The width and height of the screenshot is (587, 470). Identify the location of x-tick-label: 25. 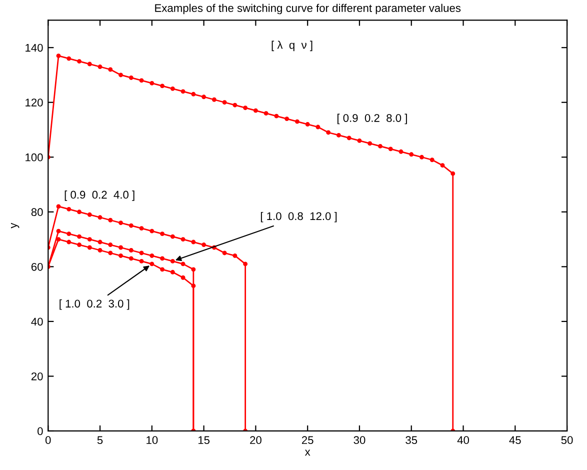
(308, 440).